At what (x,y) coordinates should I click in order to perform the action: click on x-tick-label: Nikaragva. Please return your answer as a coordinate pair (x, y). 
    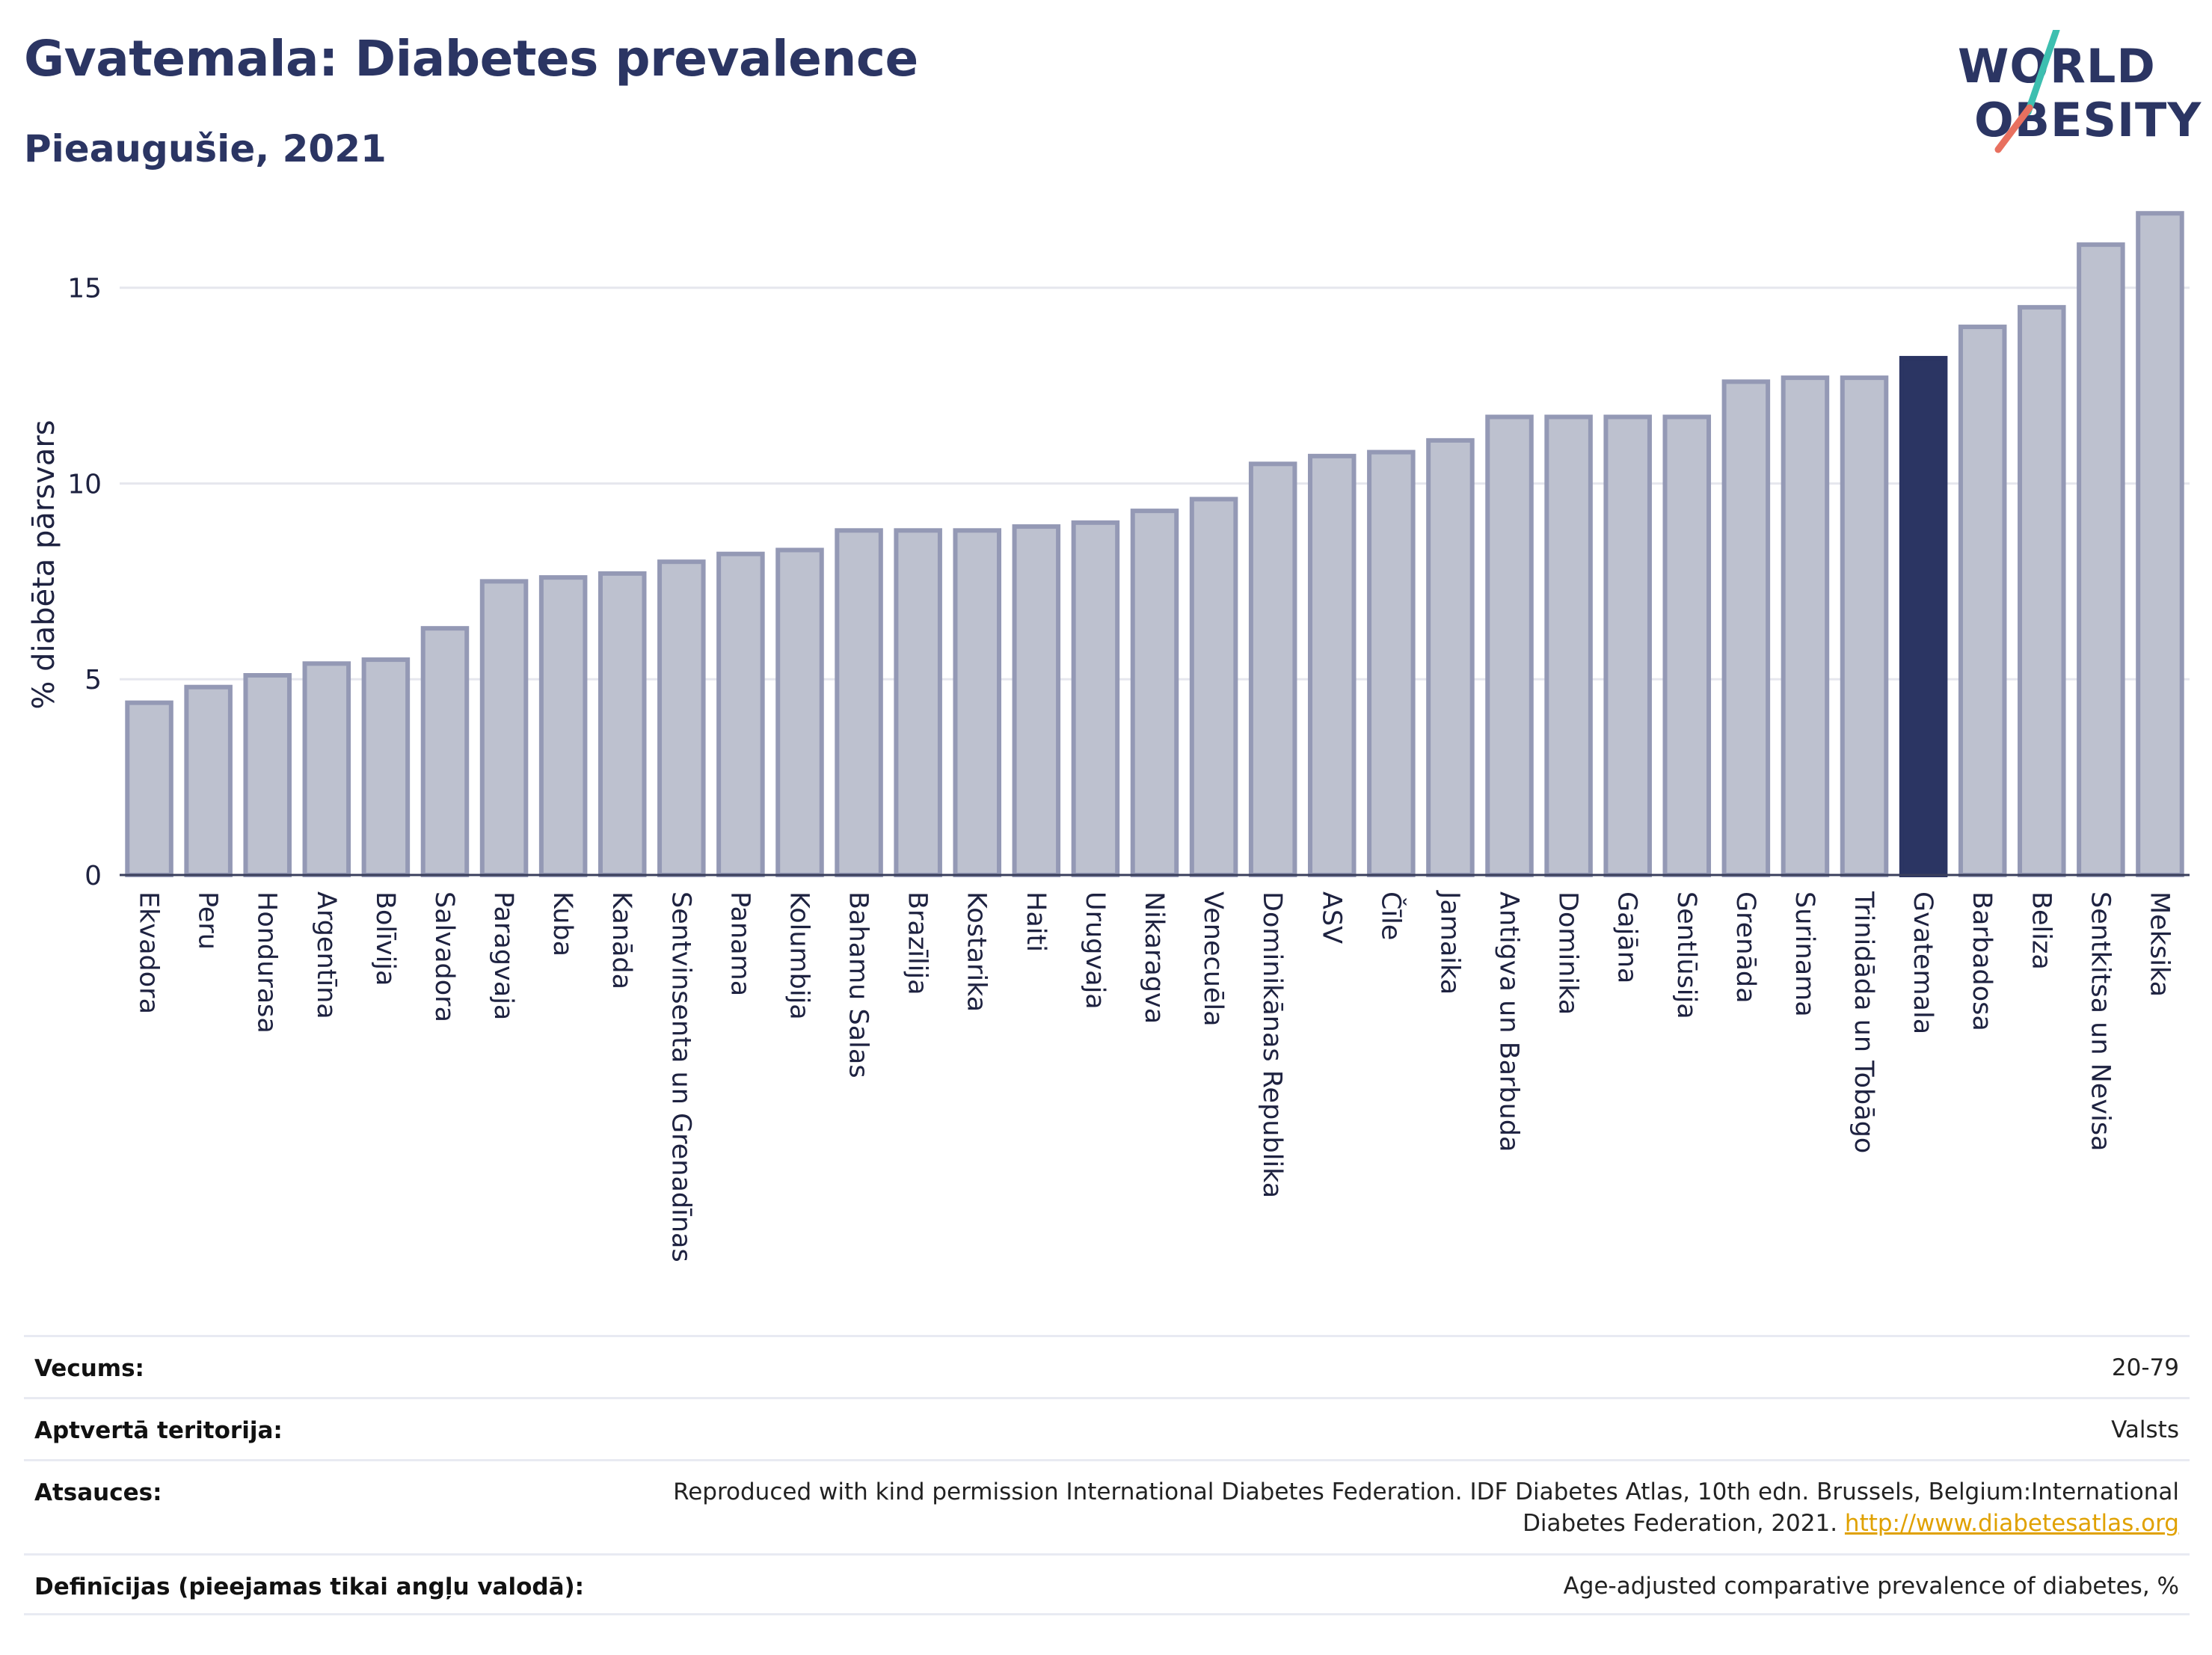
    Looking at the image, I should click on (1154, 957).